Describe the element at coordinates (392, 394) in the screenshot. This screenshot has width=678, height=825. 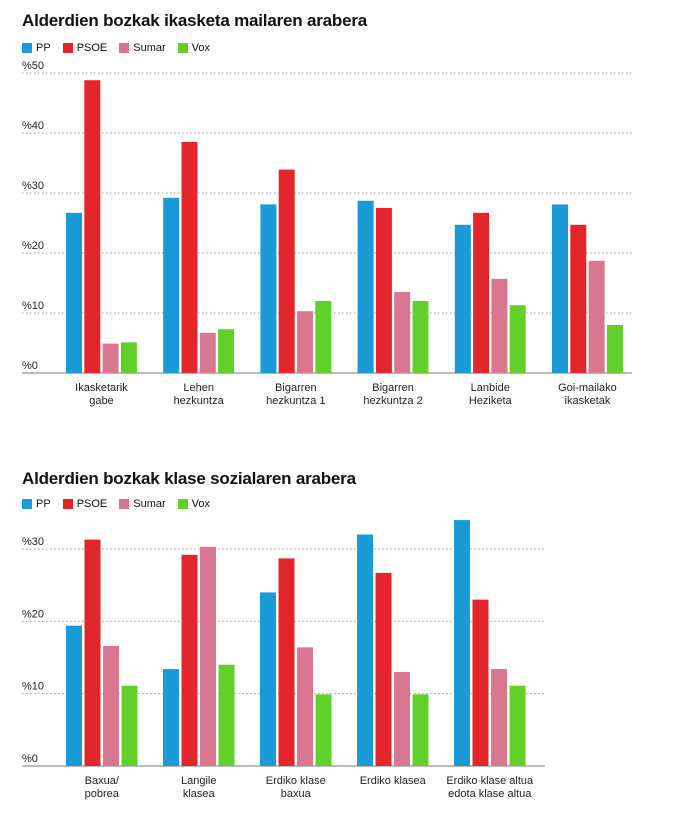
I see `category-label: Bigarren hezkuntza 2` at that location.